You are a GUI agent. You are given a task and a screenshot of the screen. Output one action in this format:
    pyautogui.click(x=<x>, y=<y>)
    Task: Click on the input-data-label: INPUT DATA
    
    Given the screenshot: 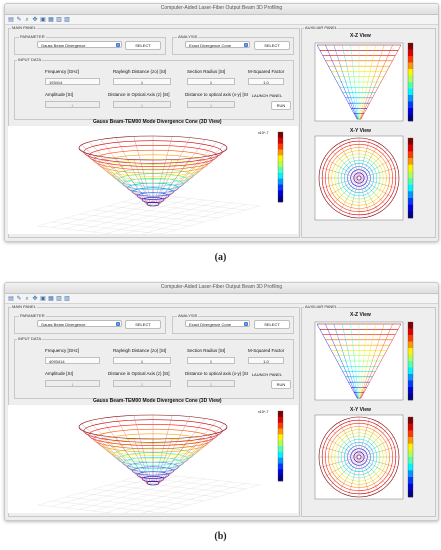 What is the action you would take?
    pyautogui.click(x=30, y=59)
    